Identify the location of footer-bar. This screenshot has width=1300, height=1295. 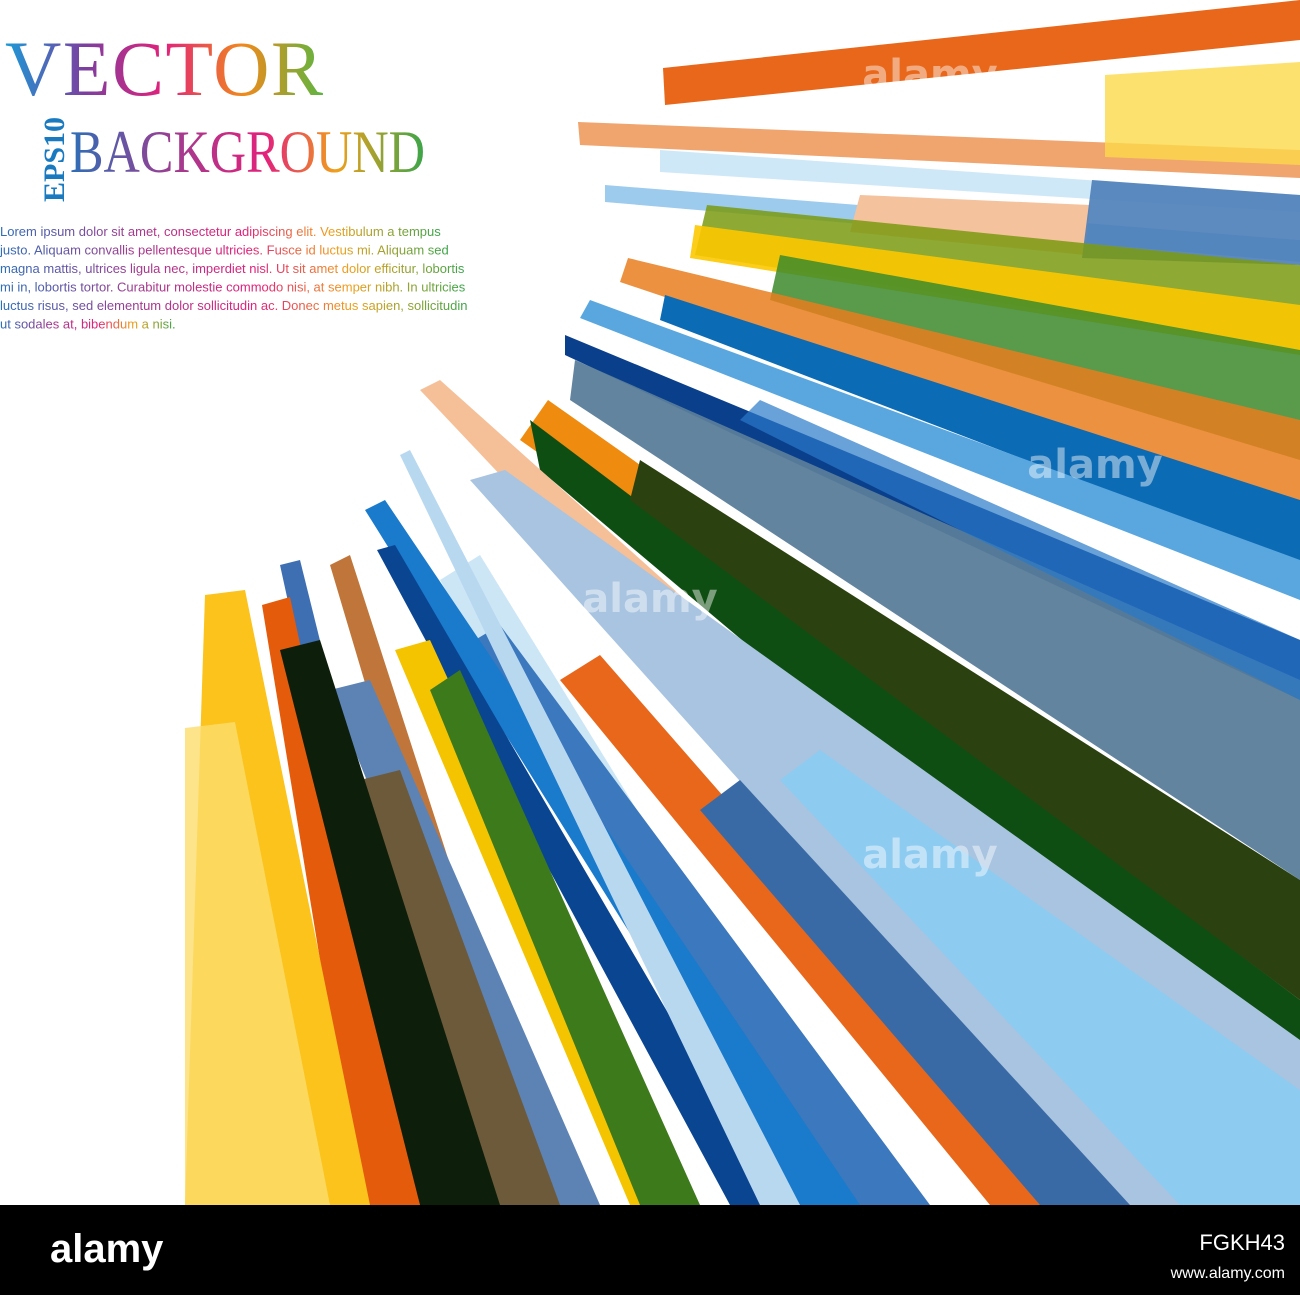
(650, 1250).